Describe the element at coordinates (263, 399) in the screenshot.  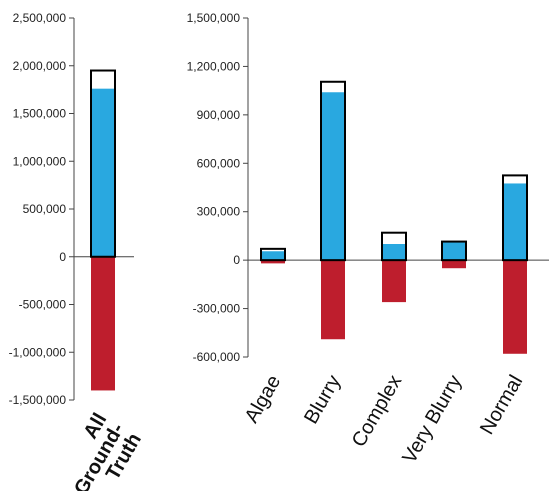
I see `right-category-label: Algae` at that location.